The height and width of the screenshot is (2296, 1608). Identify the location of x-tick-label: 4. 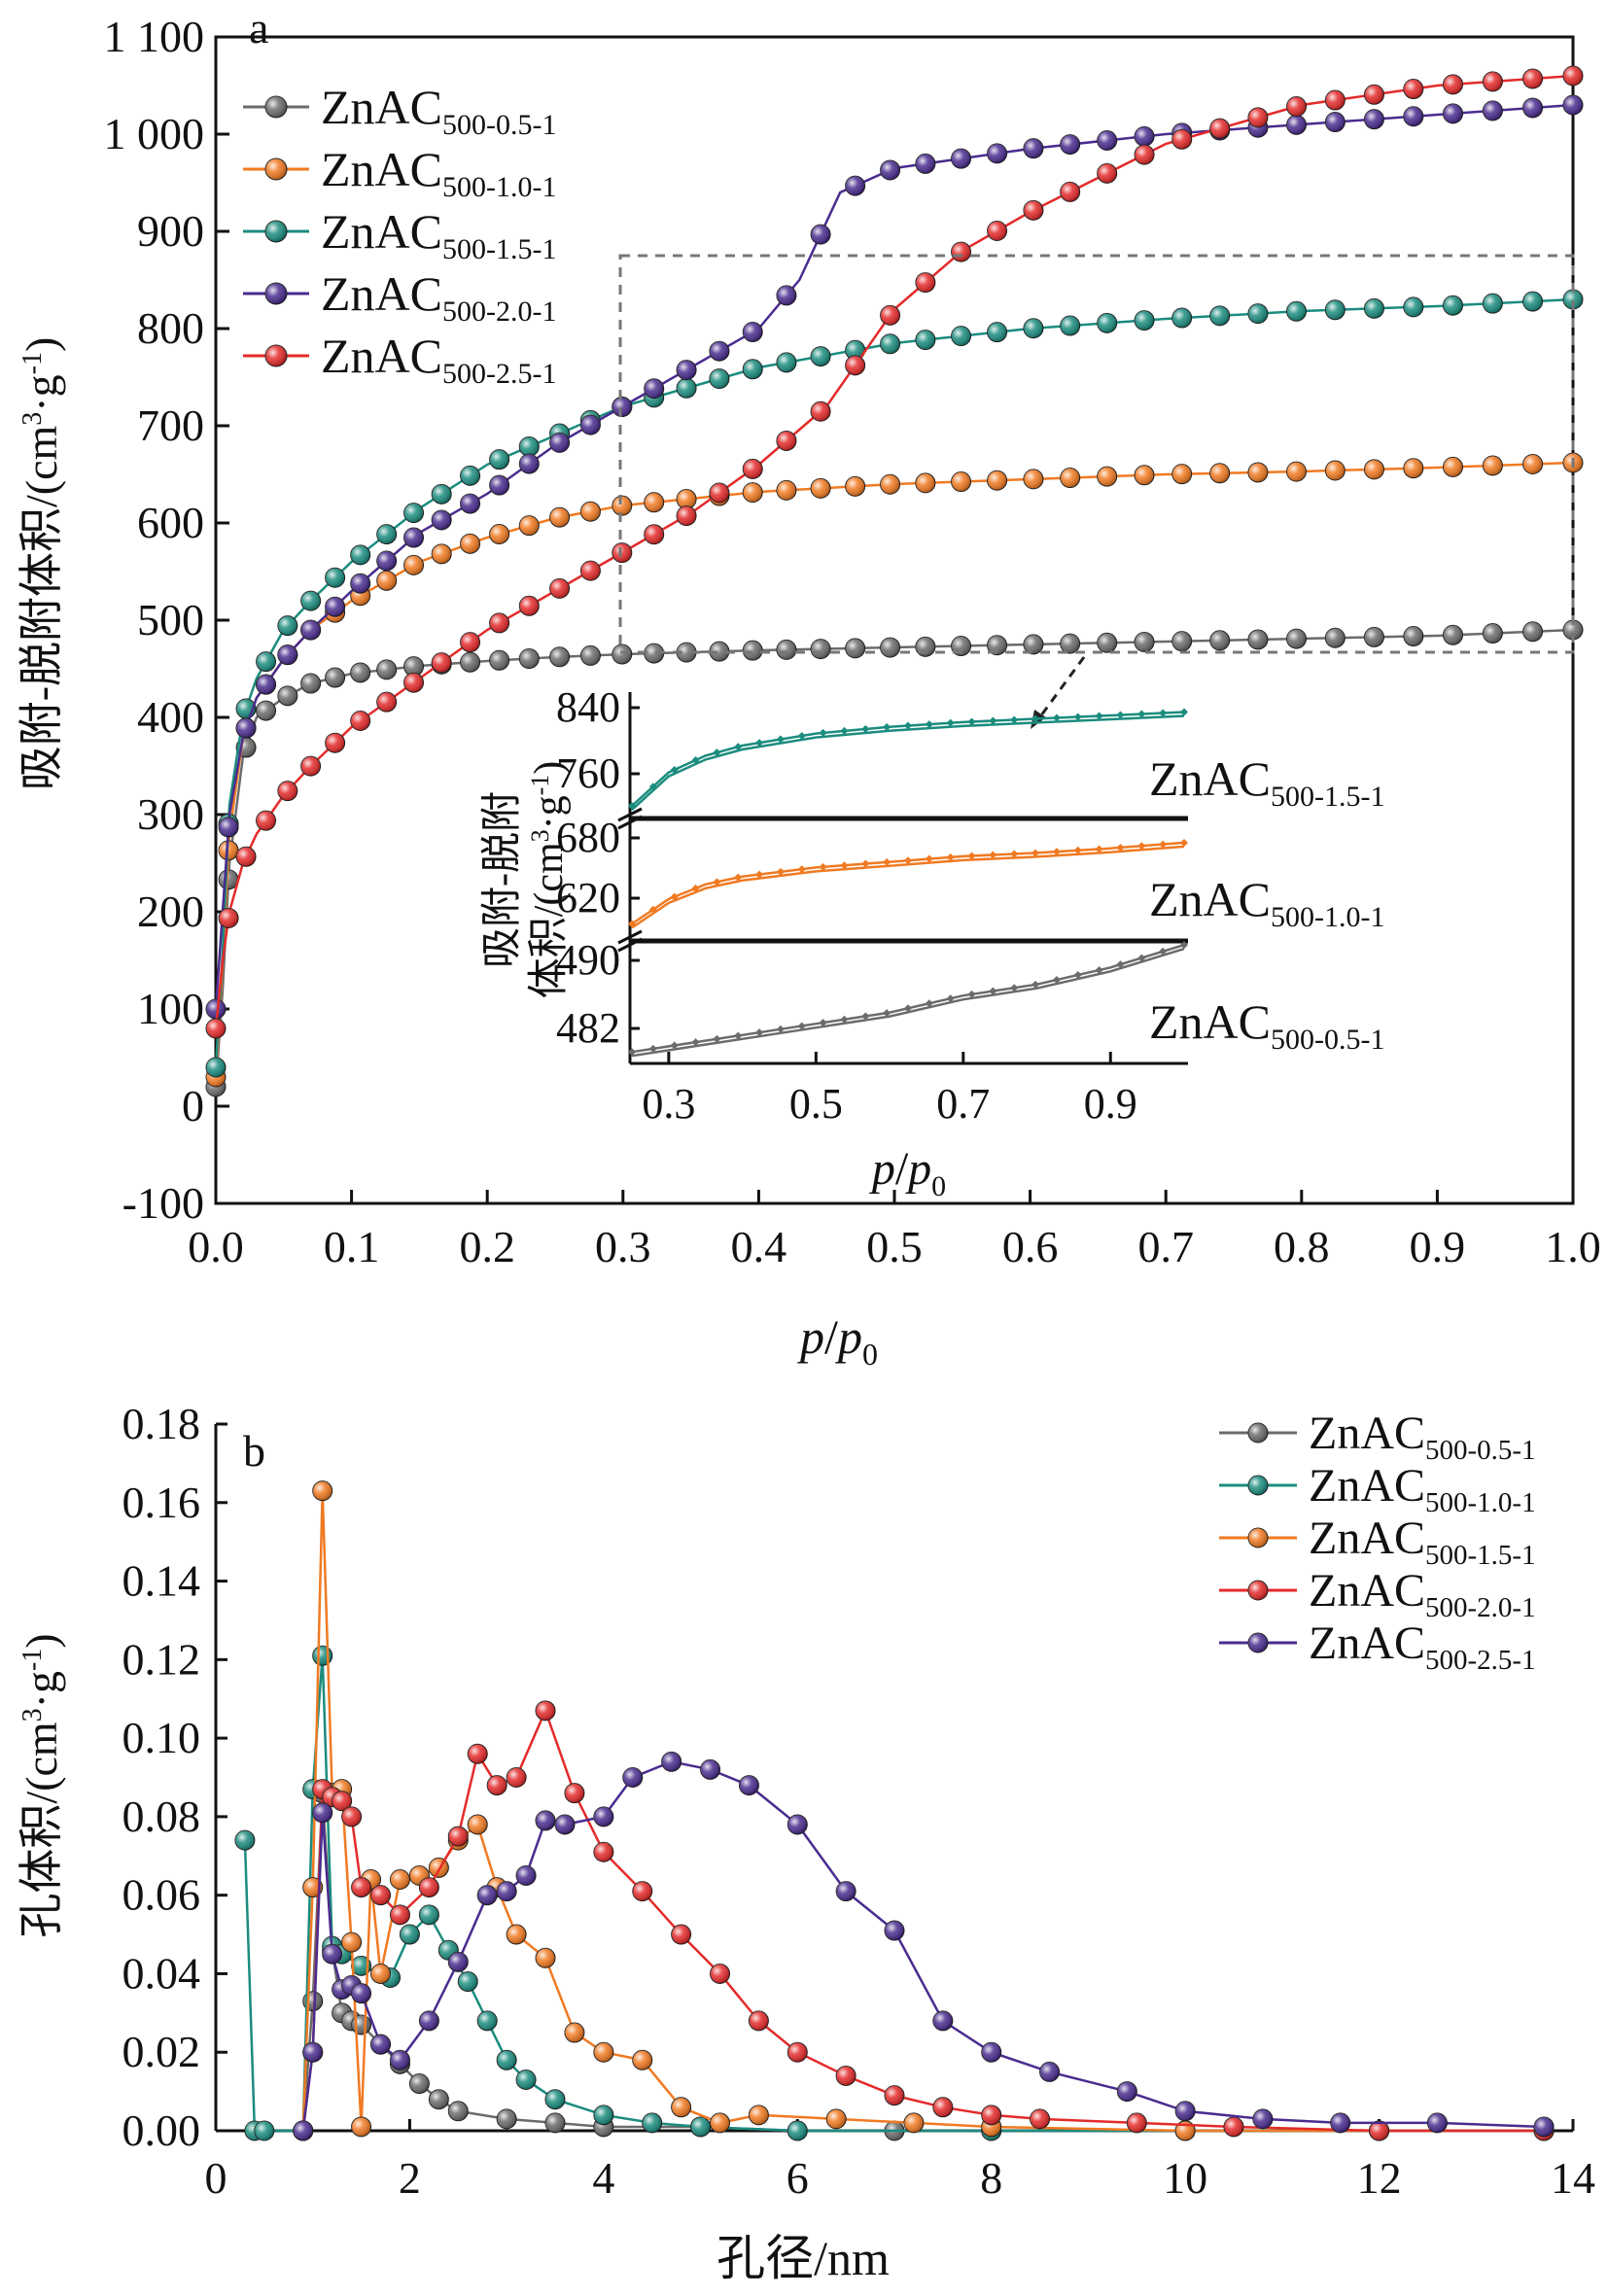
(603, 2178).